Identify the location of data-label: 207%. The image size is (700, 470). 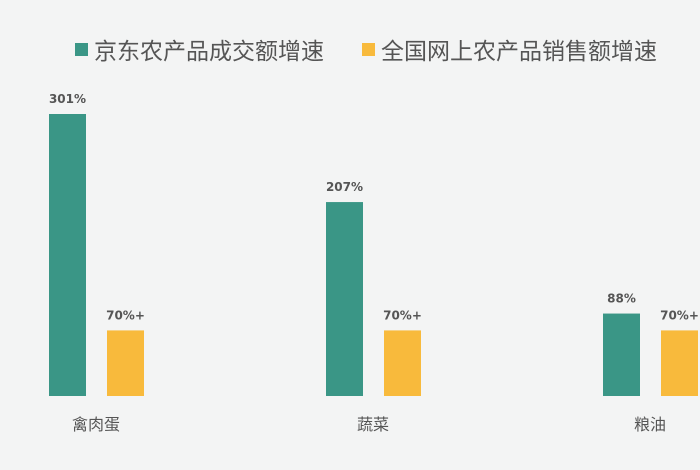
(344, 187).